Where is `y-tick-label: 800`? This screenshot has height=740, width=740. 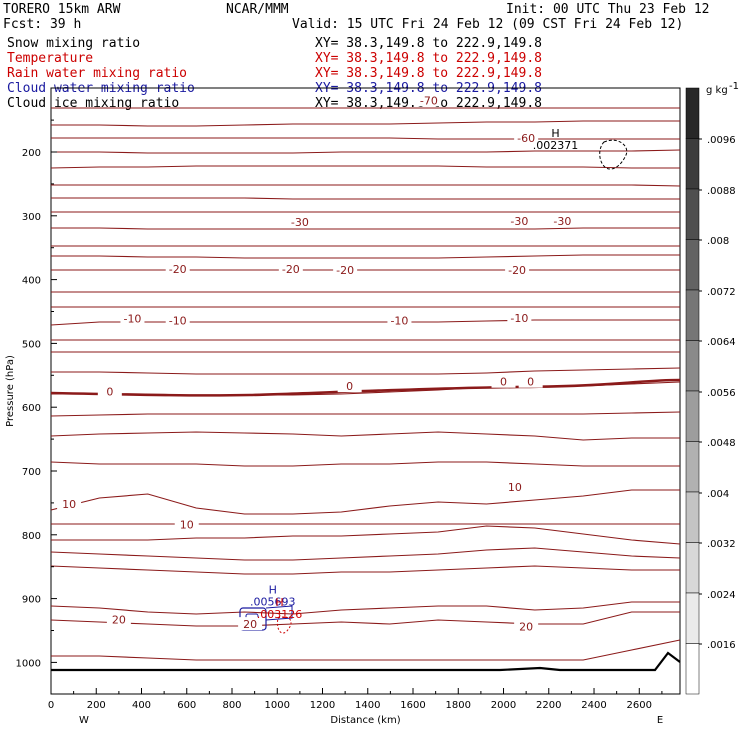
y-tick-label: 800 is located at coordinates (31, 536).